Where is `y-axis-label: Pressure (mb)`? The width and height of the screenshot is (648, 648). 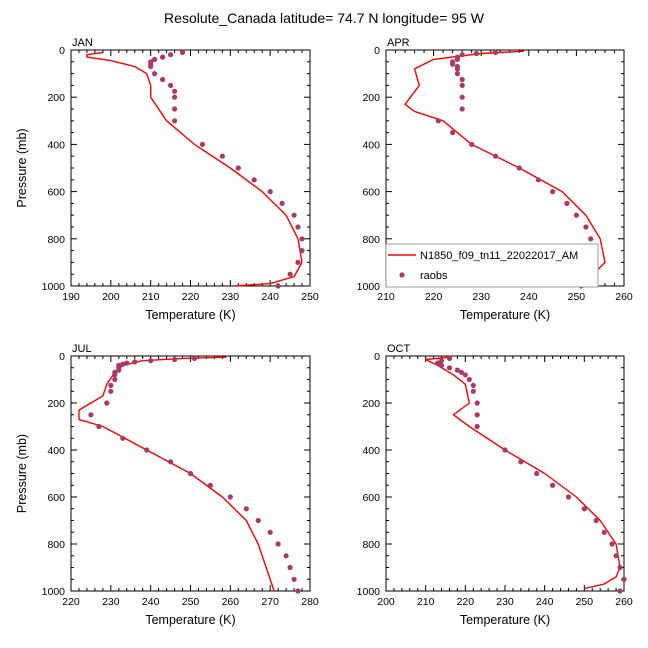
y-axis-label: Pressure (mb) is located at coordinates (22, 473).